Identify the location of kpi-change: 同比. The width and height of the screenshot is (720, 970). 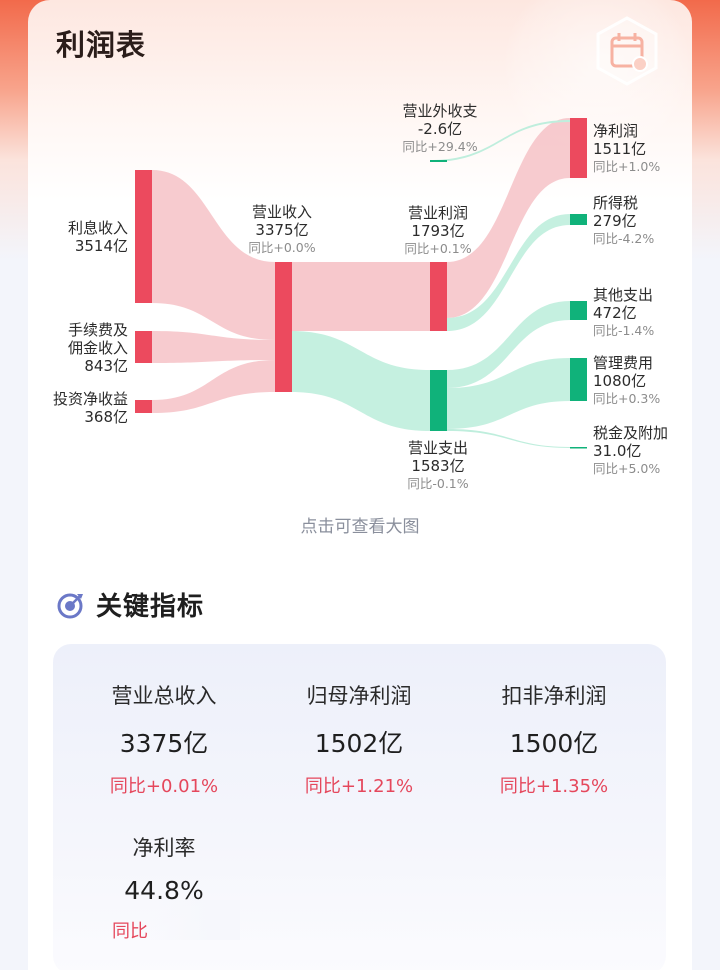
(130, 931).